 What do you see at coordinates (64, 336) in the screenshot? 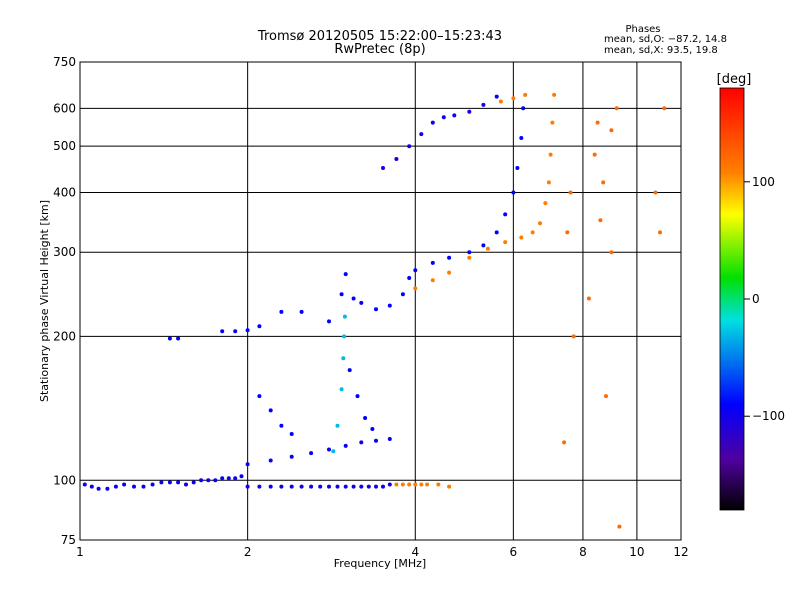
I see `y-tick-label: 200` at bounding box center [64, 336].